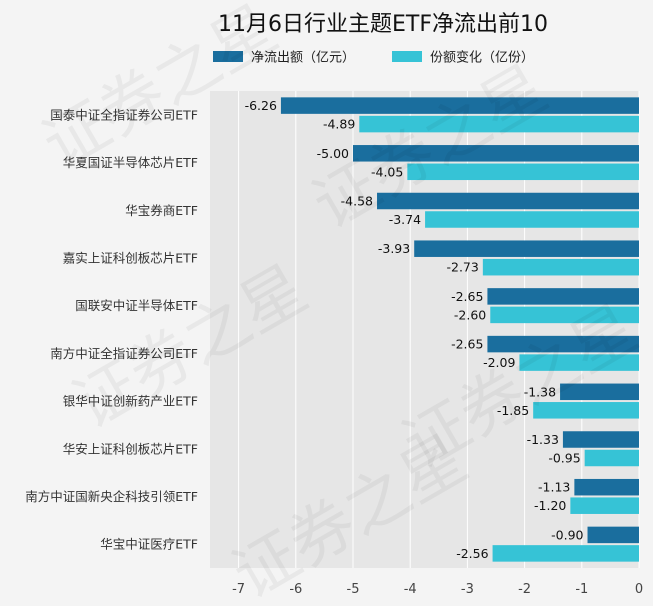 The height and width of the screenshot is (606, 653). Describe the element at coordinates (467, 589) in the screenshot. I see `x-tick-label: -3` at that location.